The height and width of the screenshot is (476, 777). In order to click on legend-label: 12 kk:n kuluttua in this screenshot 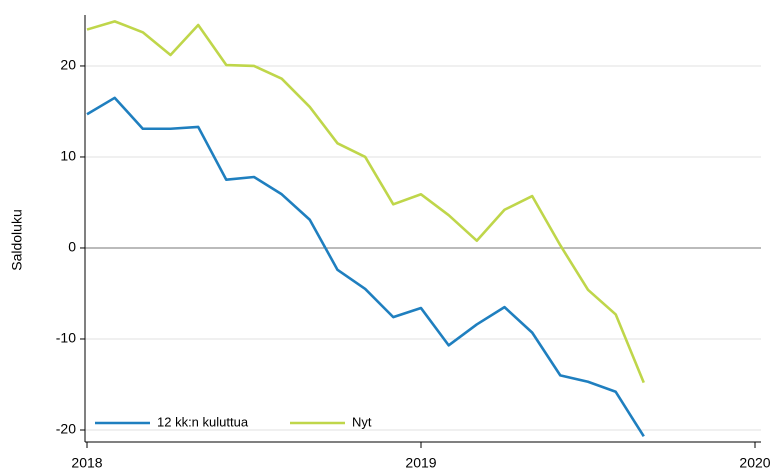, I will do `click(203, 421)`.